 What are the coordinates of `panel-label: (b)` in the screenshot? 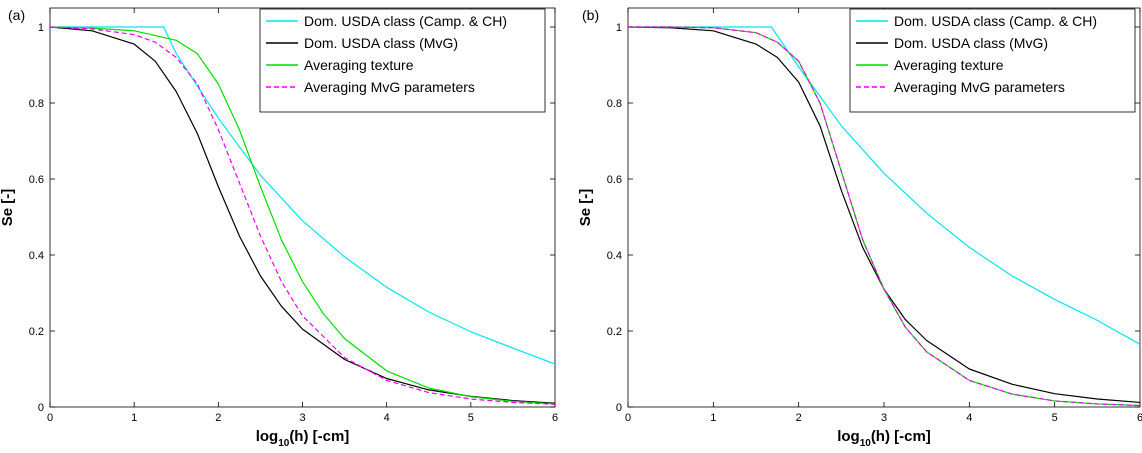 It's located at (590, 15).